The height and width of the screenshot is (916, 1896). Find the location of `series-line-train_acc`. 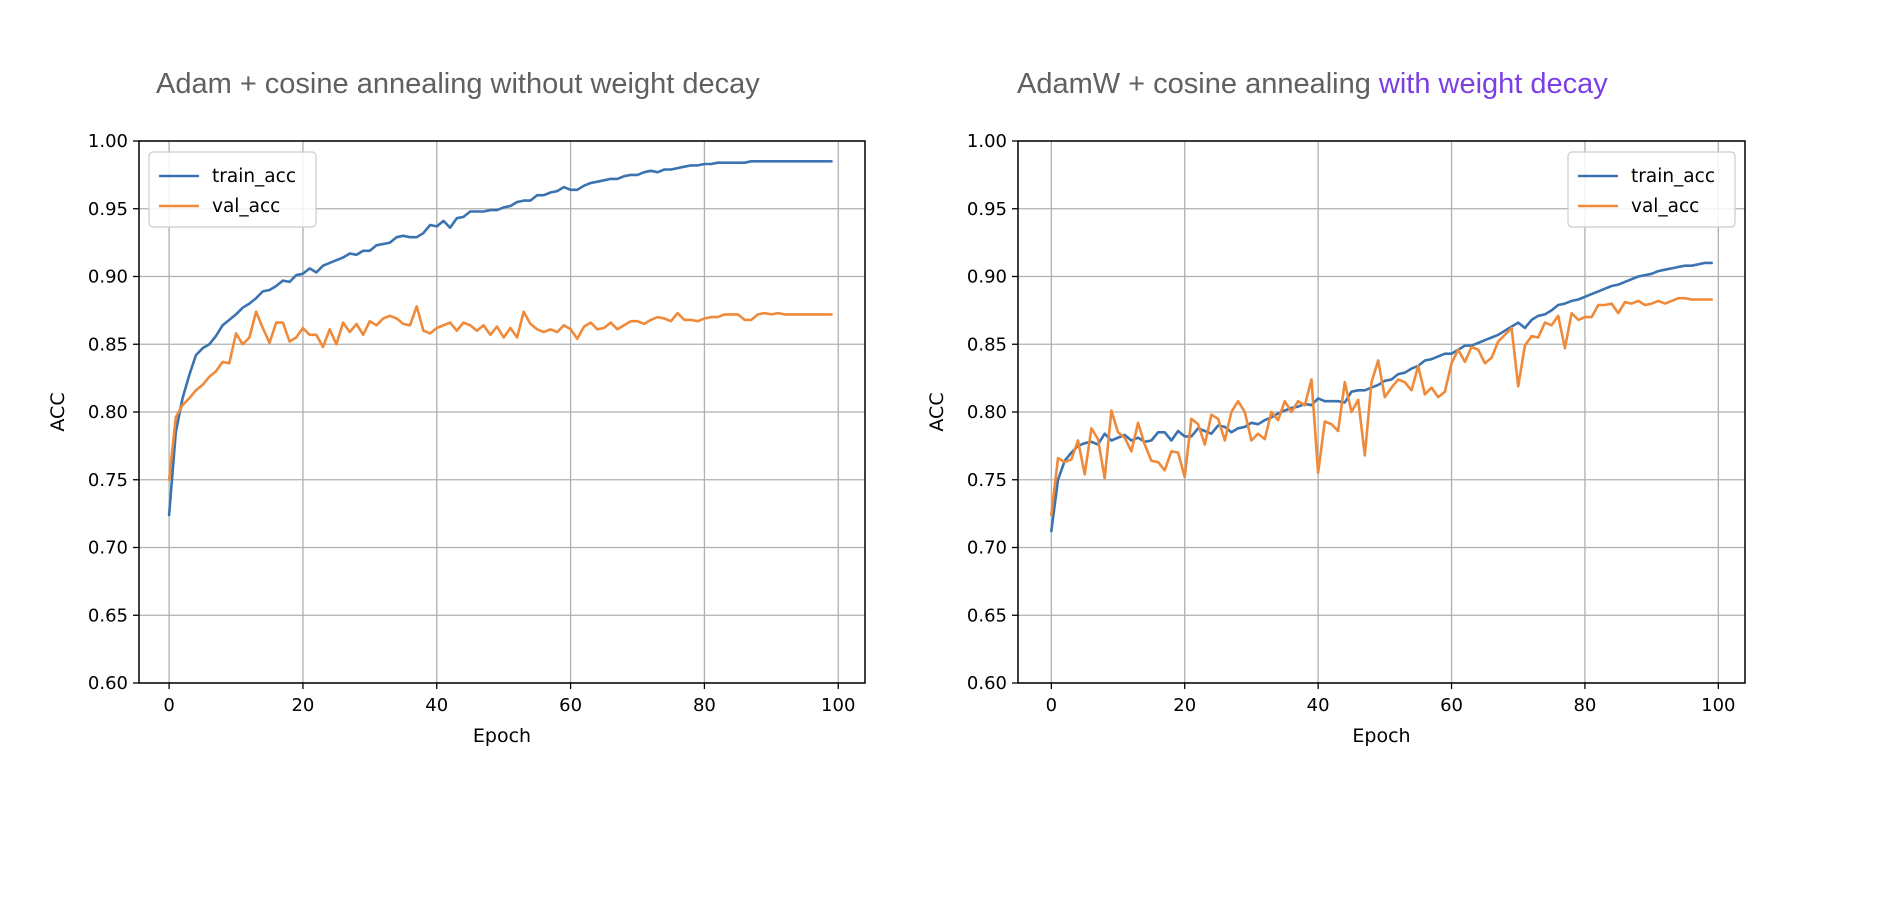

series-line-train_acc is located at coordinates (500, 338).